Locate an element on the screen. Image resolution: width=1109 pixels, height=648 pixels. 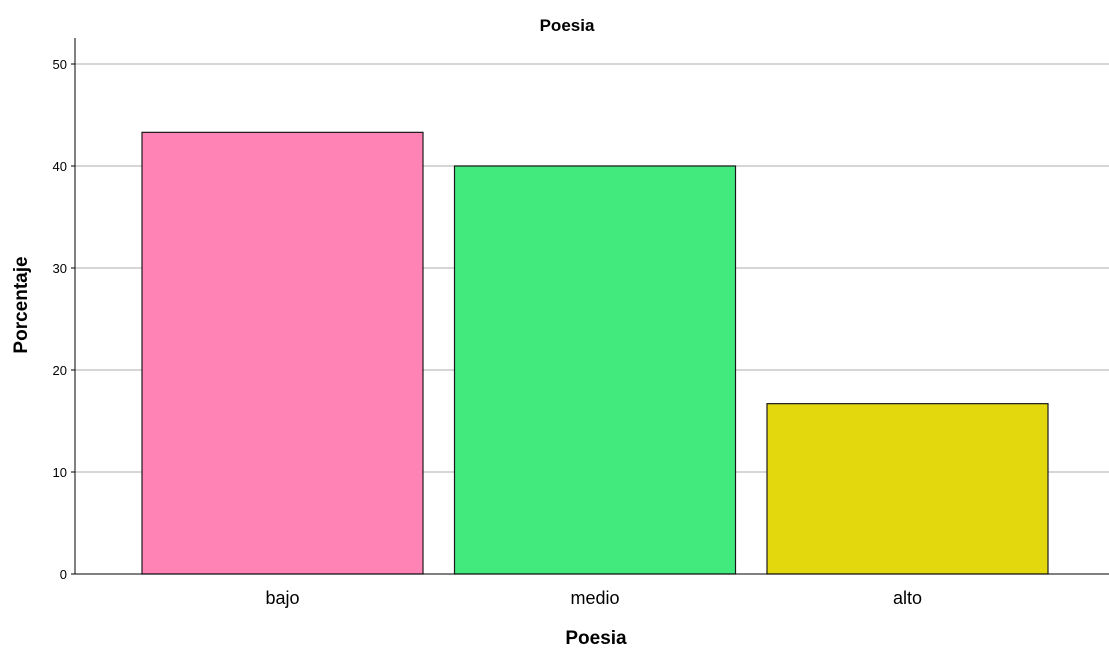
bar-alto is located at coordinates (907, 489).